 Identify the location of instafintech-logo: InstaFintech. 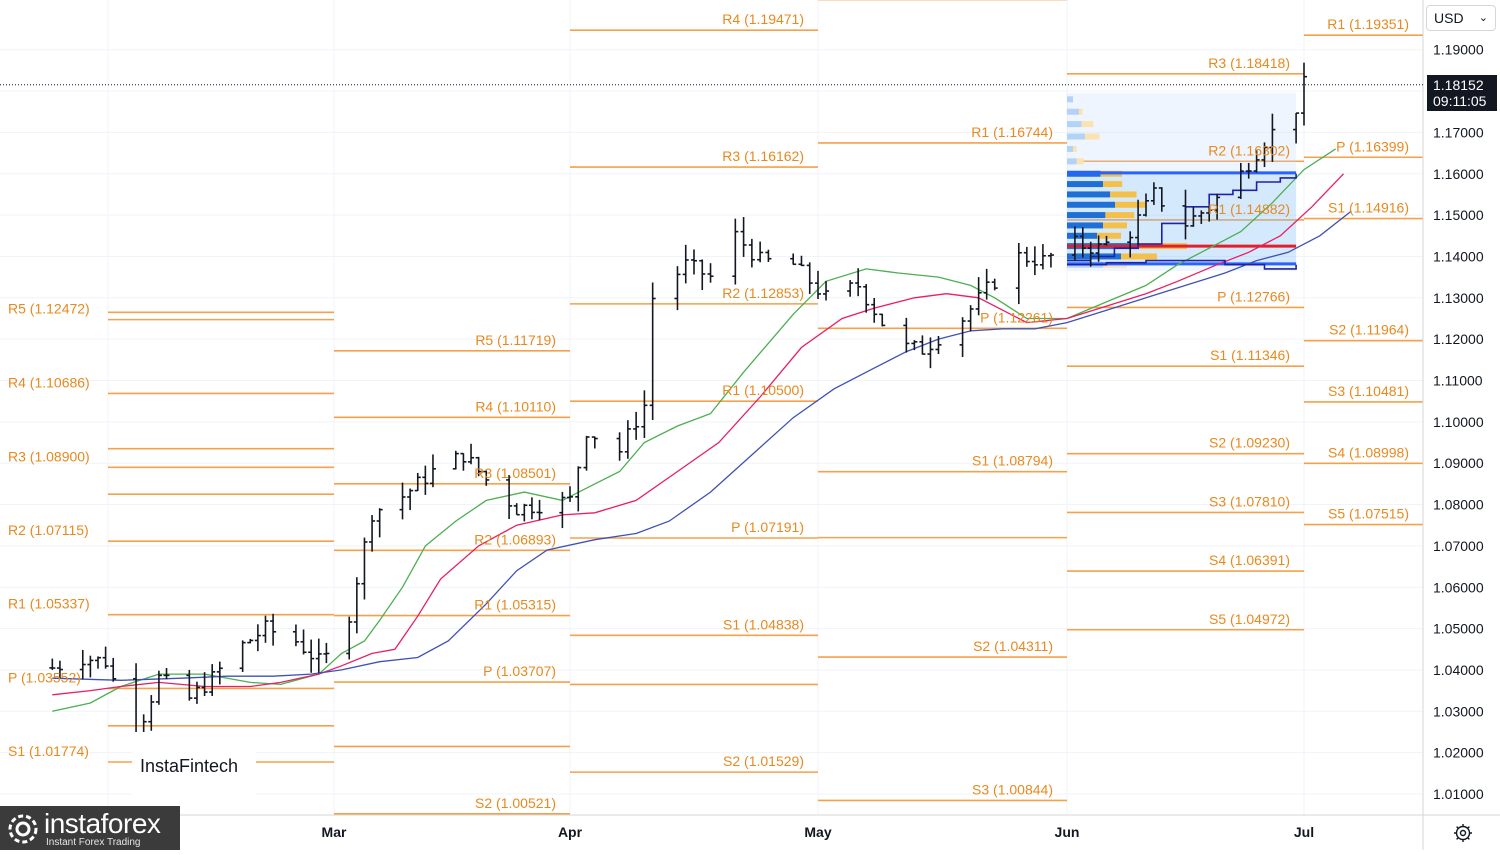
(194, 764).